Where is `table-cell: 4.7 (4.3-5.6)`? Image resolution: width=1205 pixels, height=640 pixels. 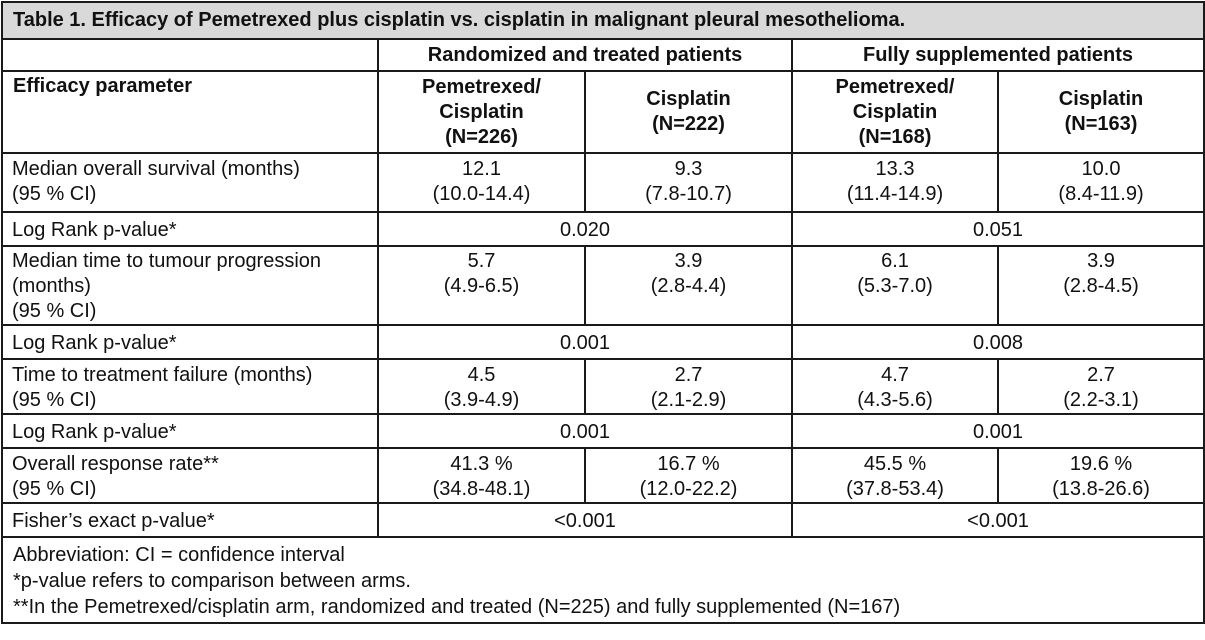
table-cell: 4.7 (4.3-5.6) is located at coordinates (895, 386).